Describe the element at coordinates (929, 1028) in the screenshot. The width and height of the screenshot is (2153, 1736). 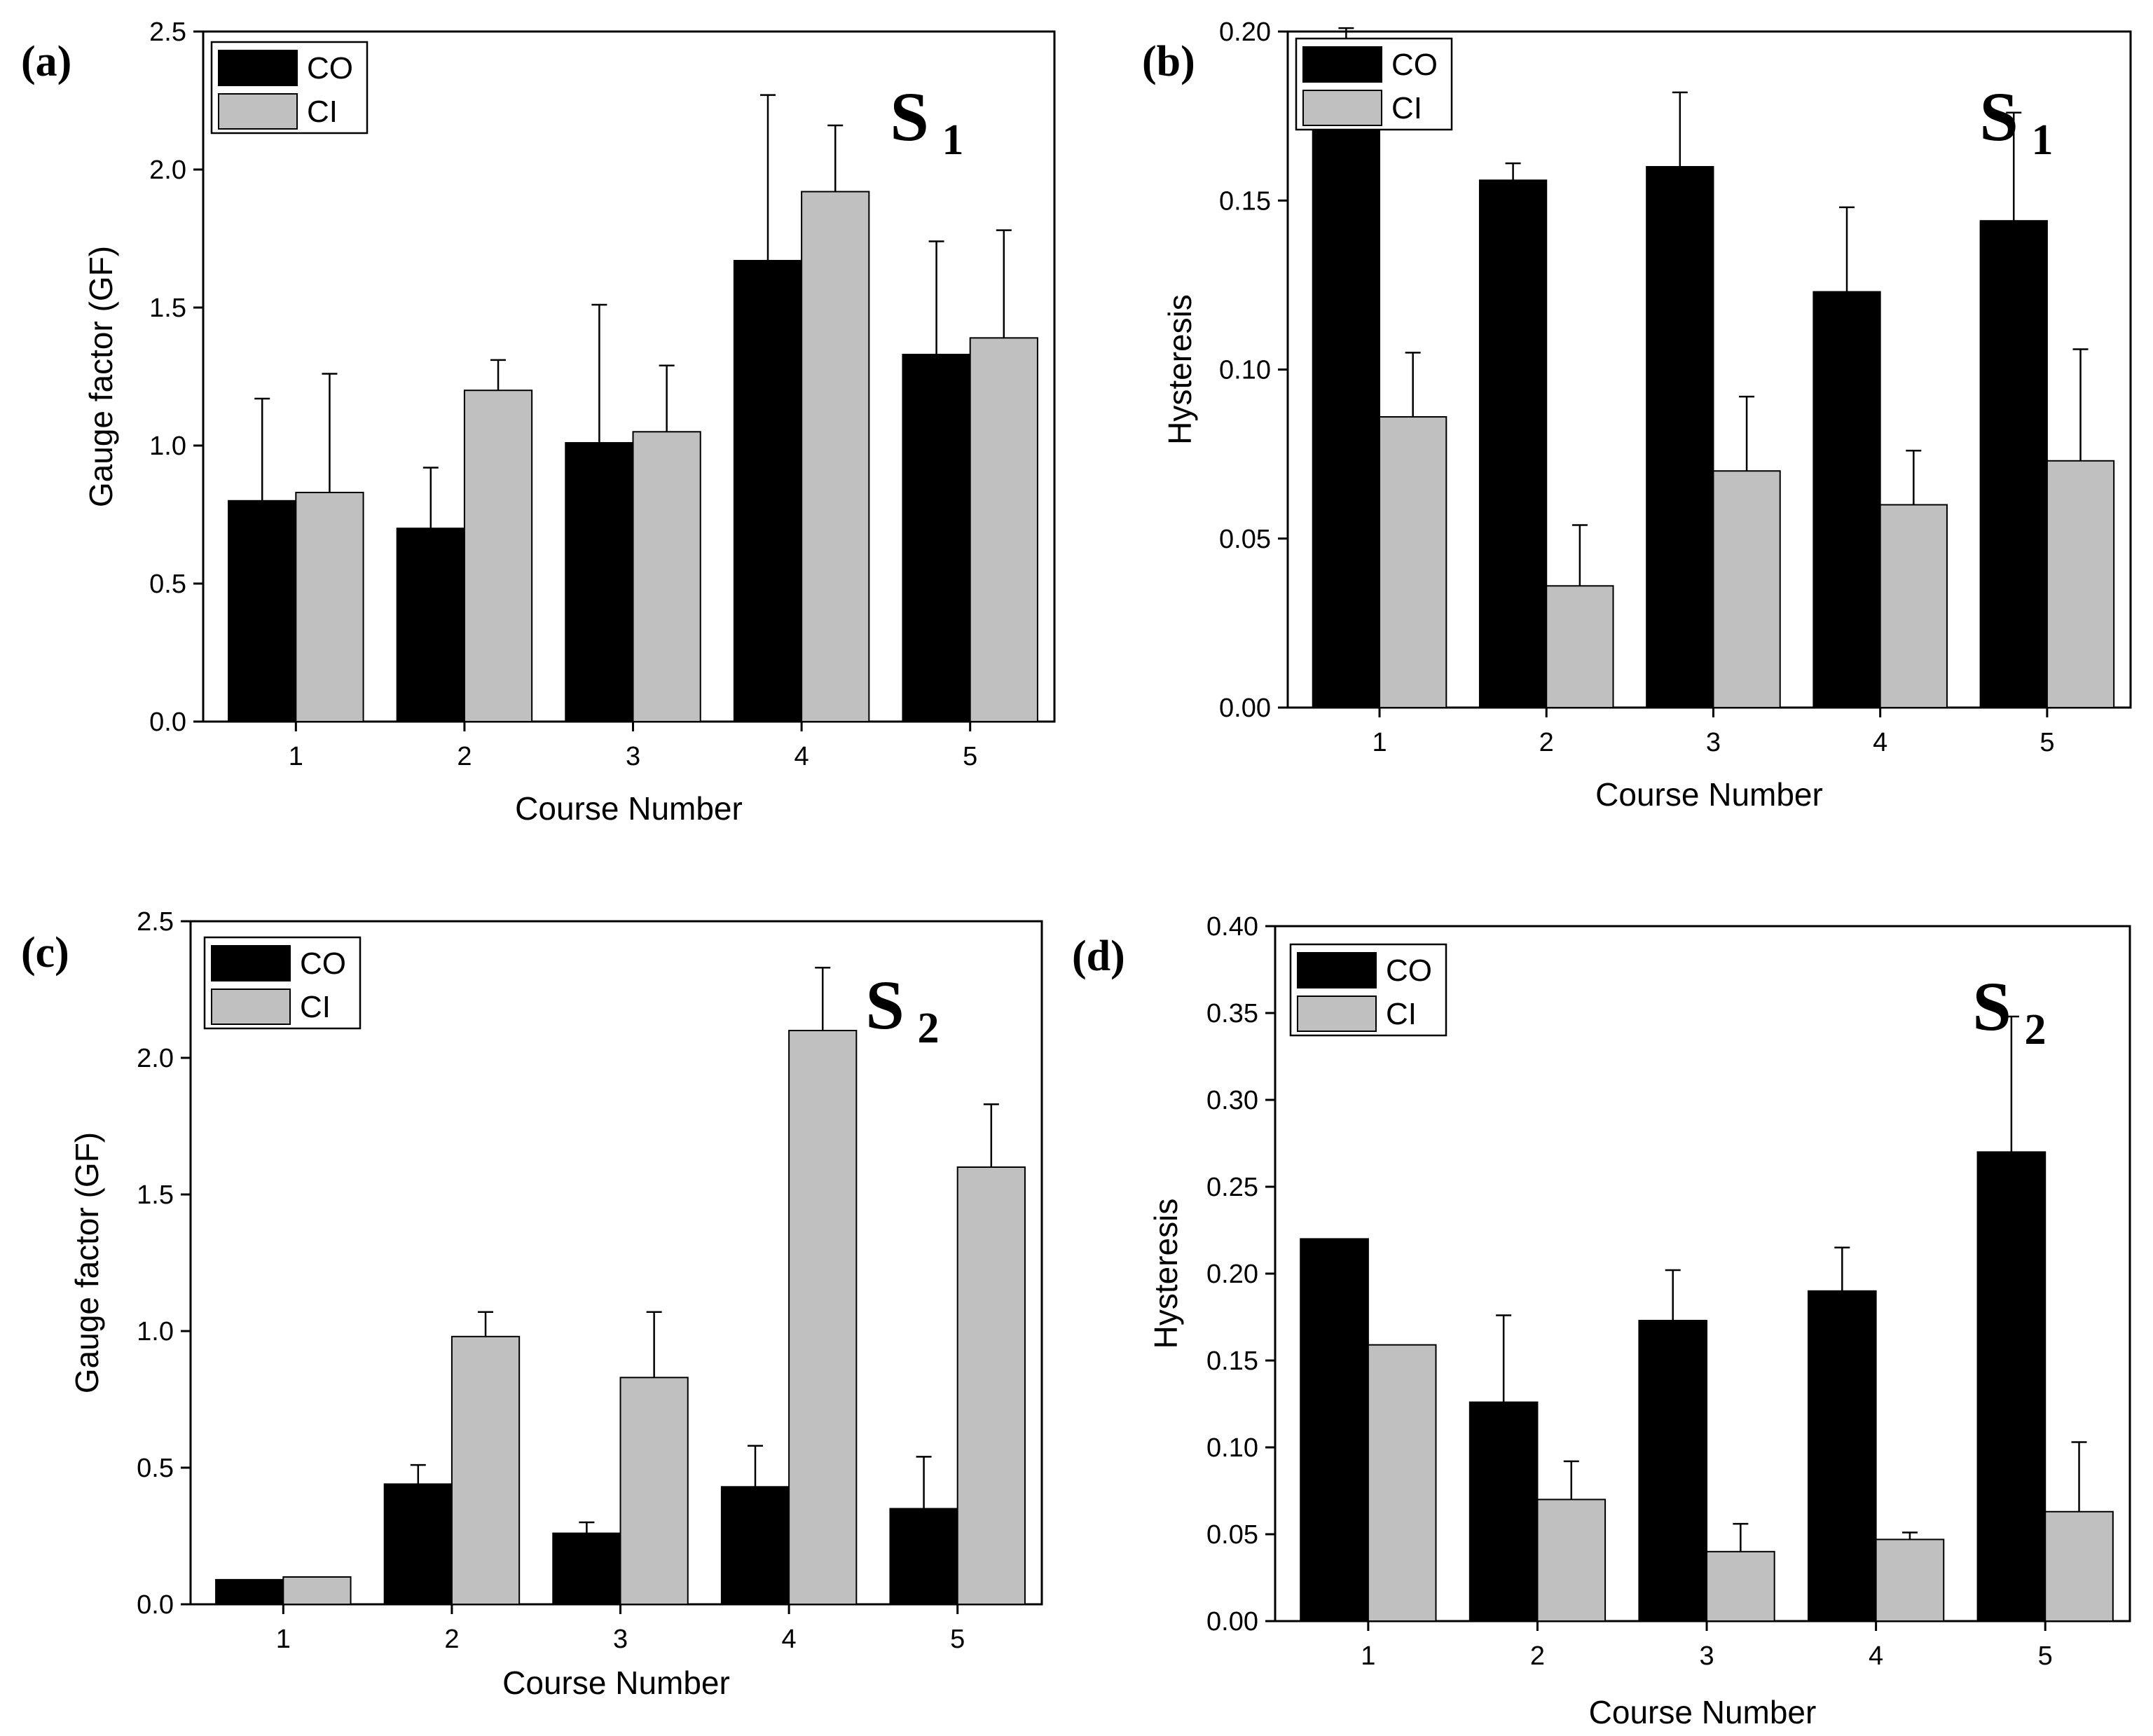
I see `annotation-subscript: 2` at that location.